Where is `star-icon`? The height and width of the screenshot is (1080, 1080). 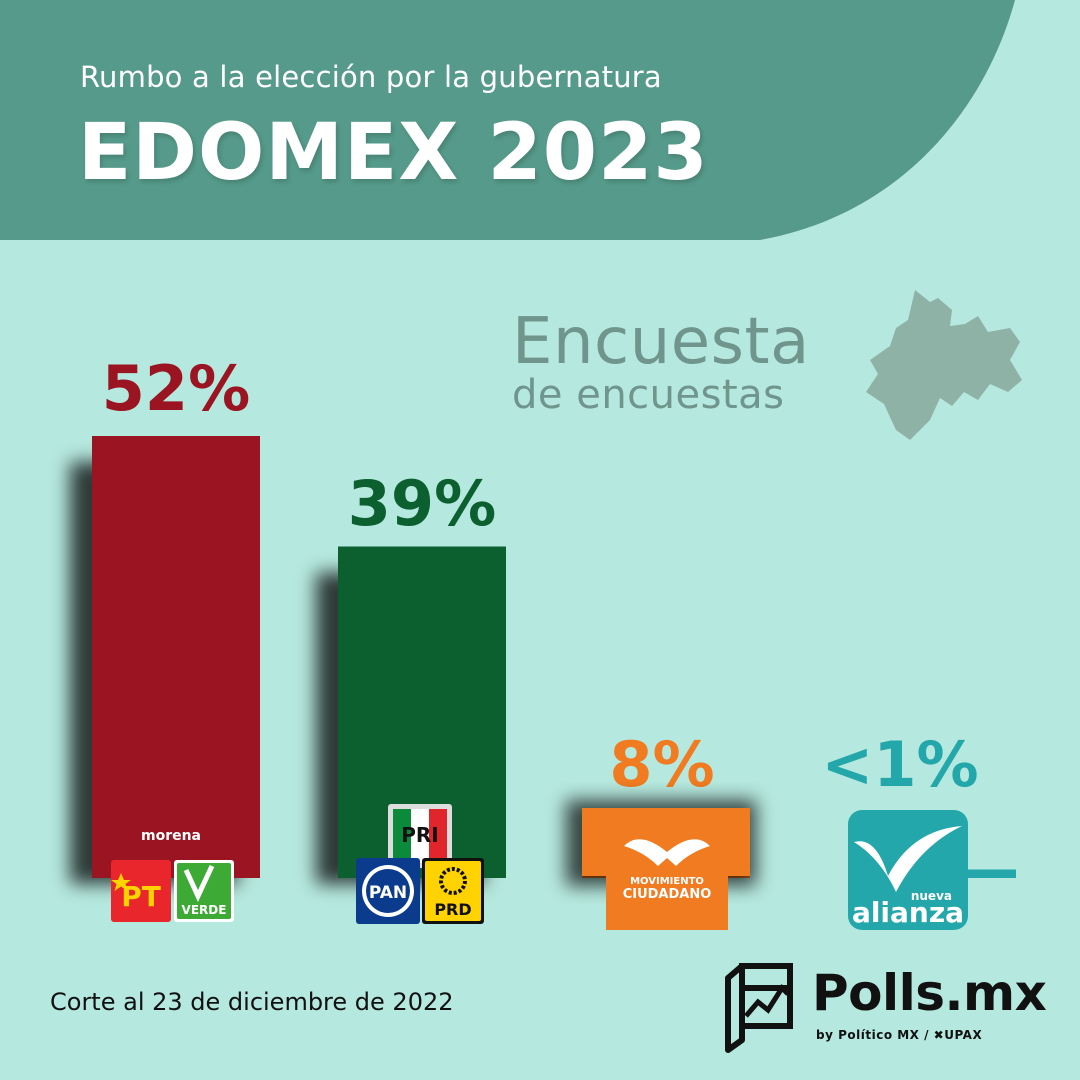 star-icon is located at coordinates (121, 882).